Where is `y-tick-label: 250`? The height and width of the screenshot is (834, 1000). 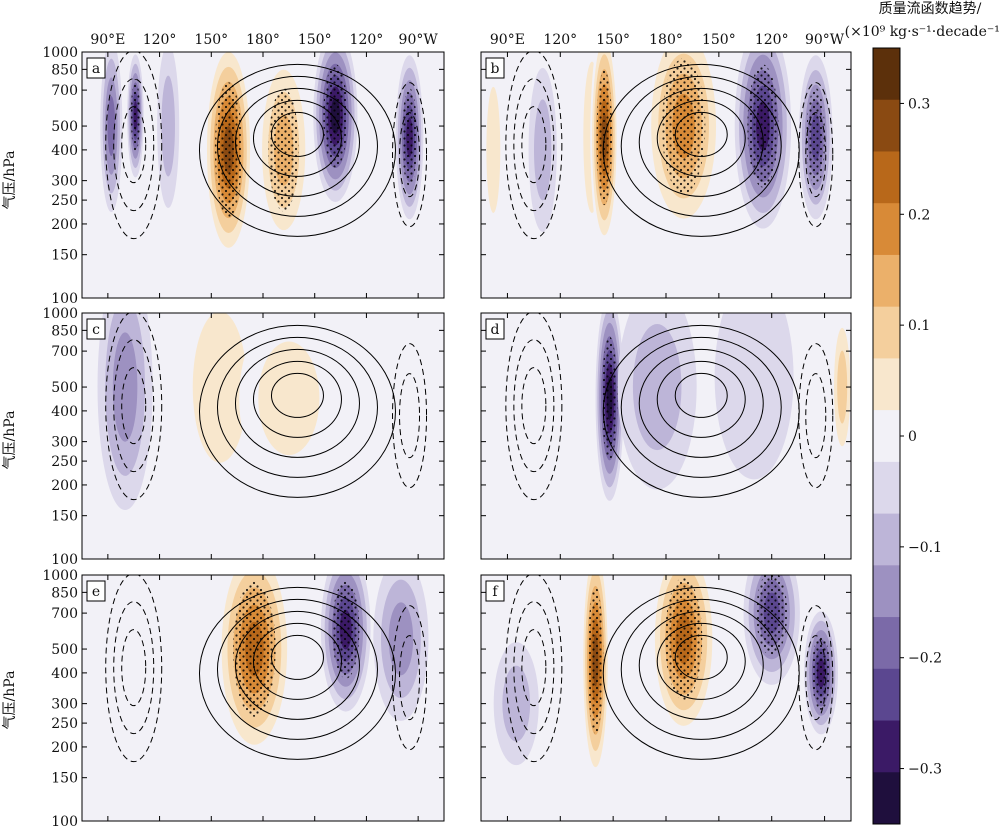
y-tick-label: 250 is located at coordinates (64, 462).